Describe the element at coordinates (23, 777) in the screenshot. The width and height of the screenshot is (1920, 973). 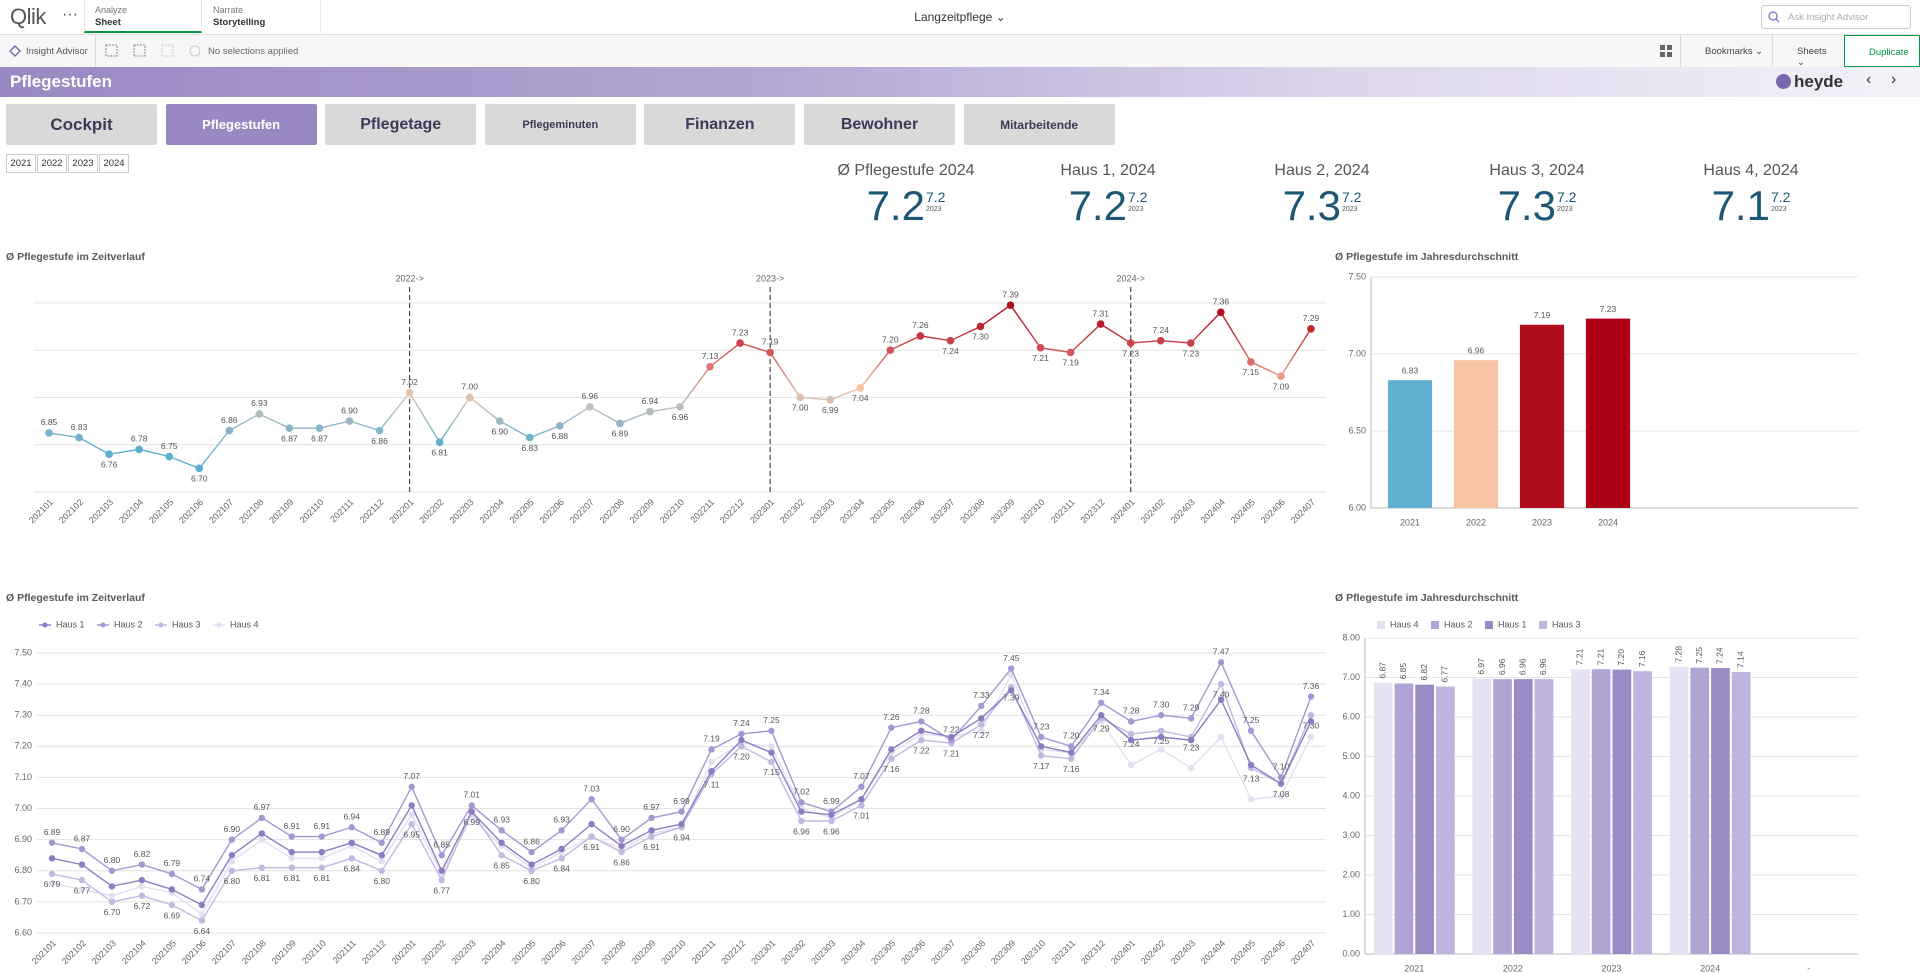
I see `y-tick-label: 7.10` at that location.